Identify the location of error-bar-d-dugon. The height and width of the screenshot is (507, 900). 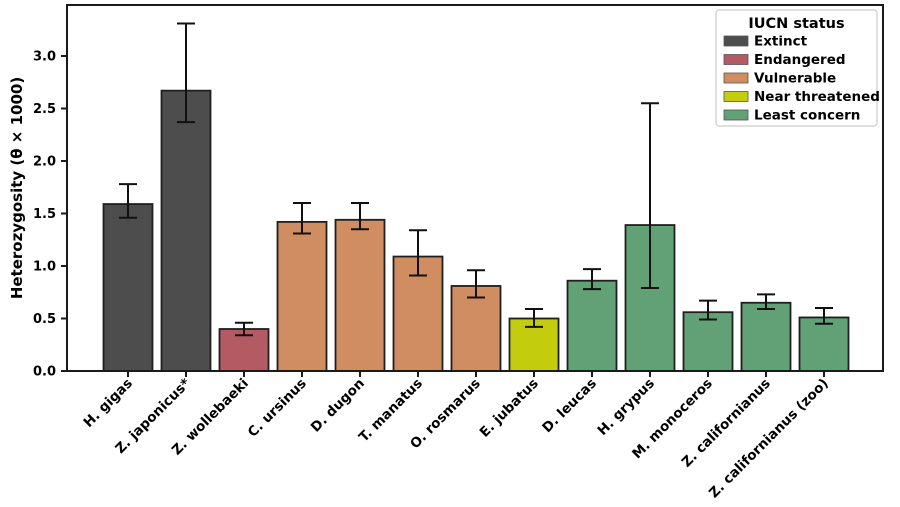
(360, 216).